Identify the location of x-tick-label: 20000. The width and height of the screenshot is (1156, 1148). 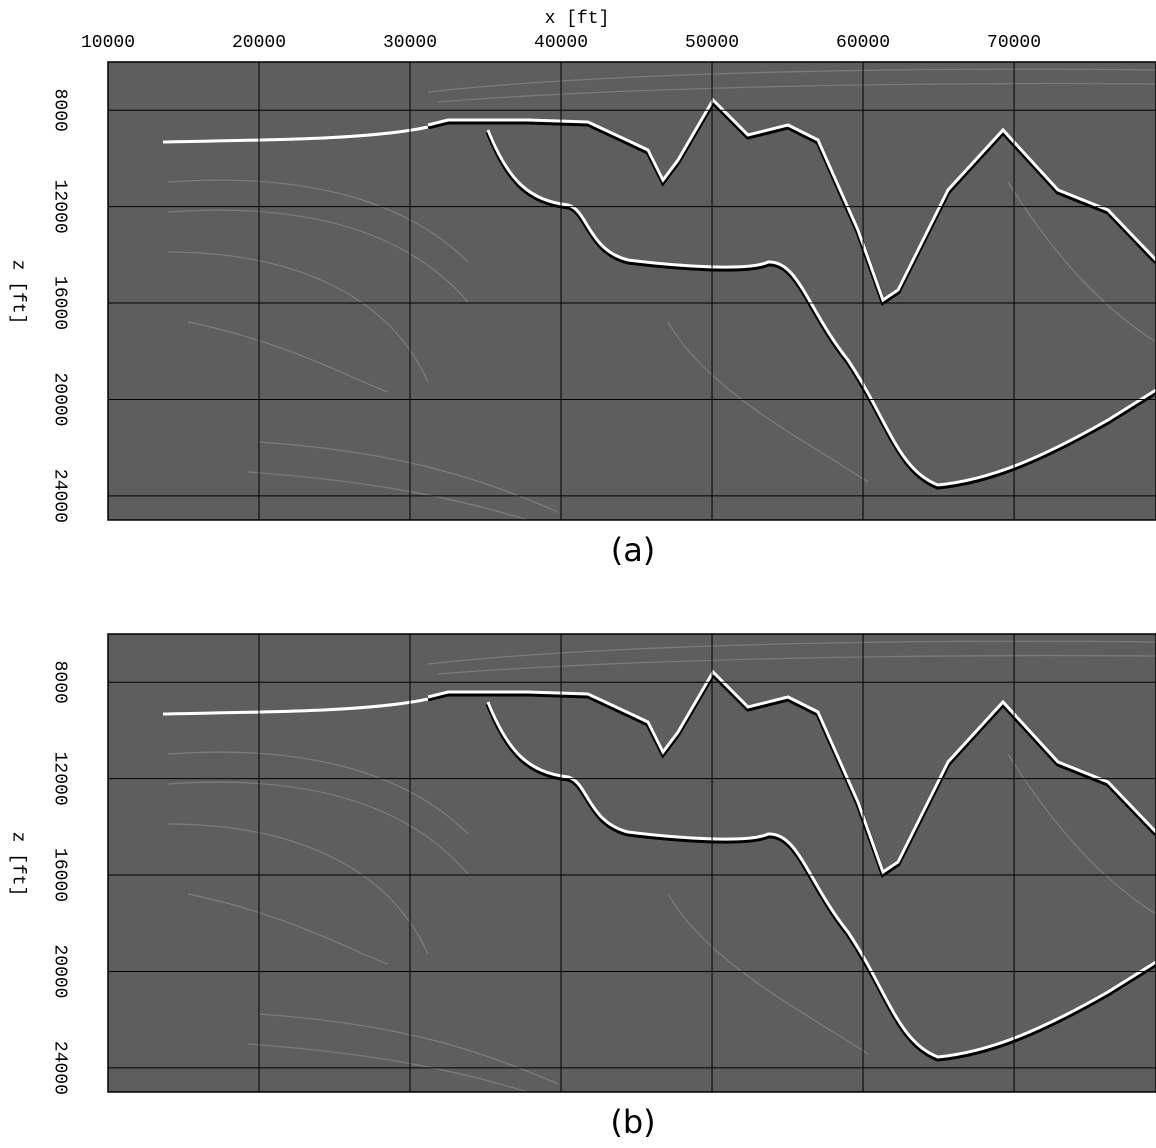
(259, 43).